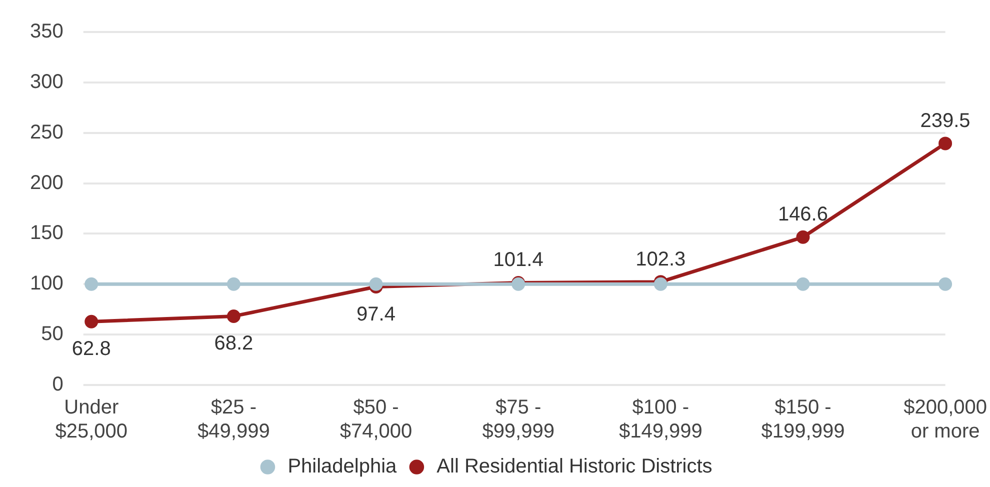 The width and height of the screenshot is (990, 487). Describe the element at coordinates (234, 419) in the screenshot. I see `x-tick-label: $25 - $49,999` at that location.